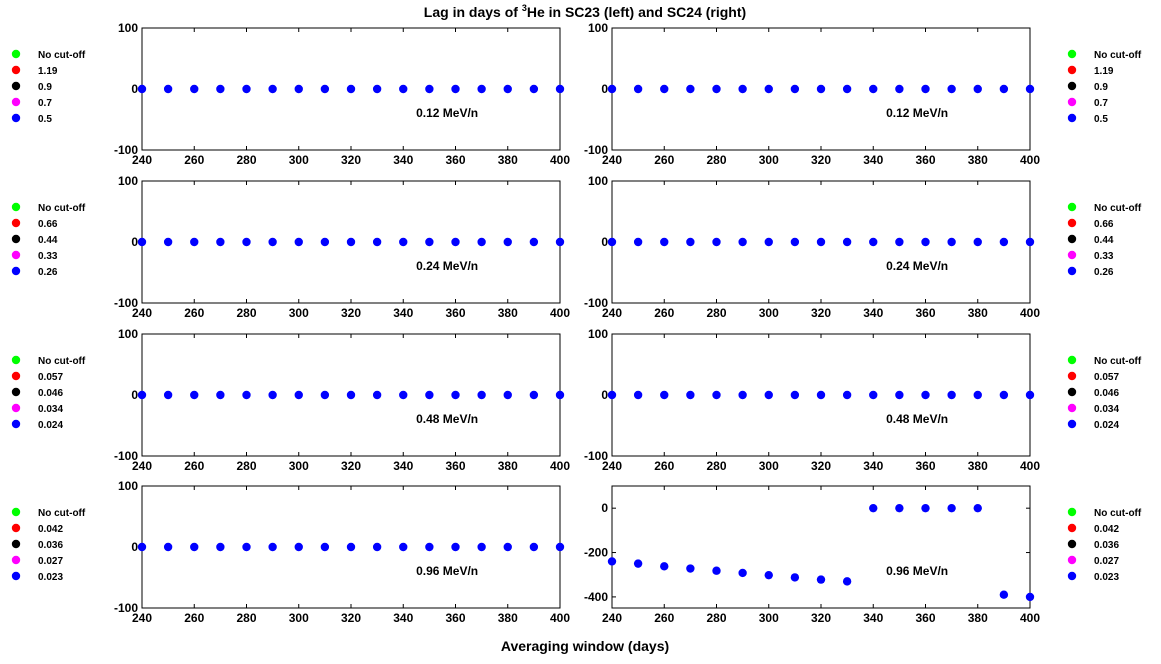  What do you see at coordinates (1101, 103) in the screenshot?
I see `legend-label: 0.7` at bounding box center [1101, 103].